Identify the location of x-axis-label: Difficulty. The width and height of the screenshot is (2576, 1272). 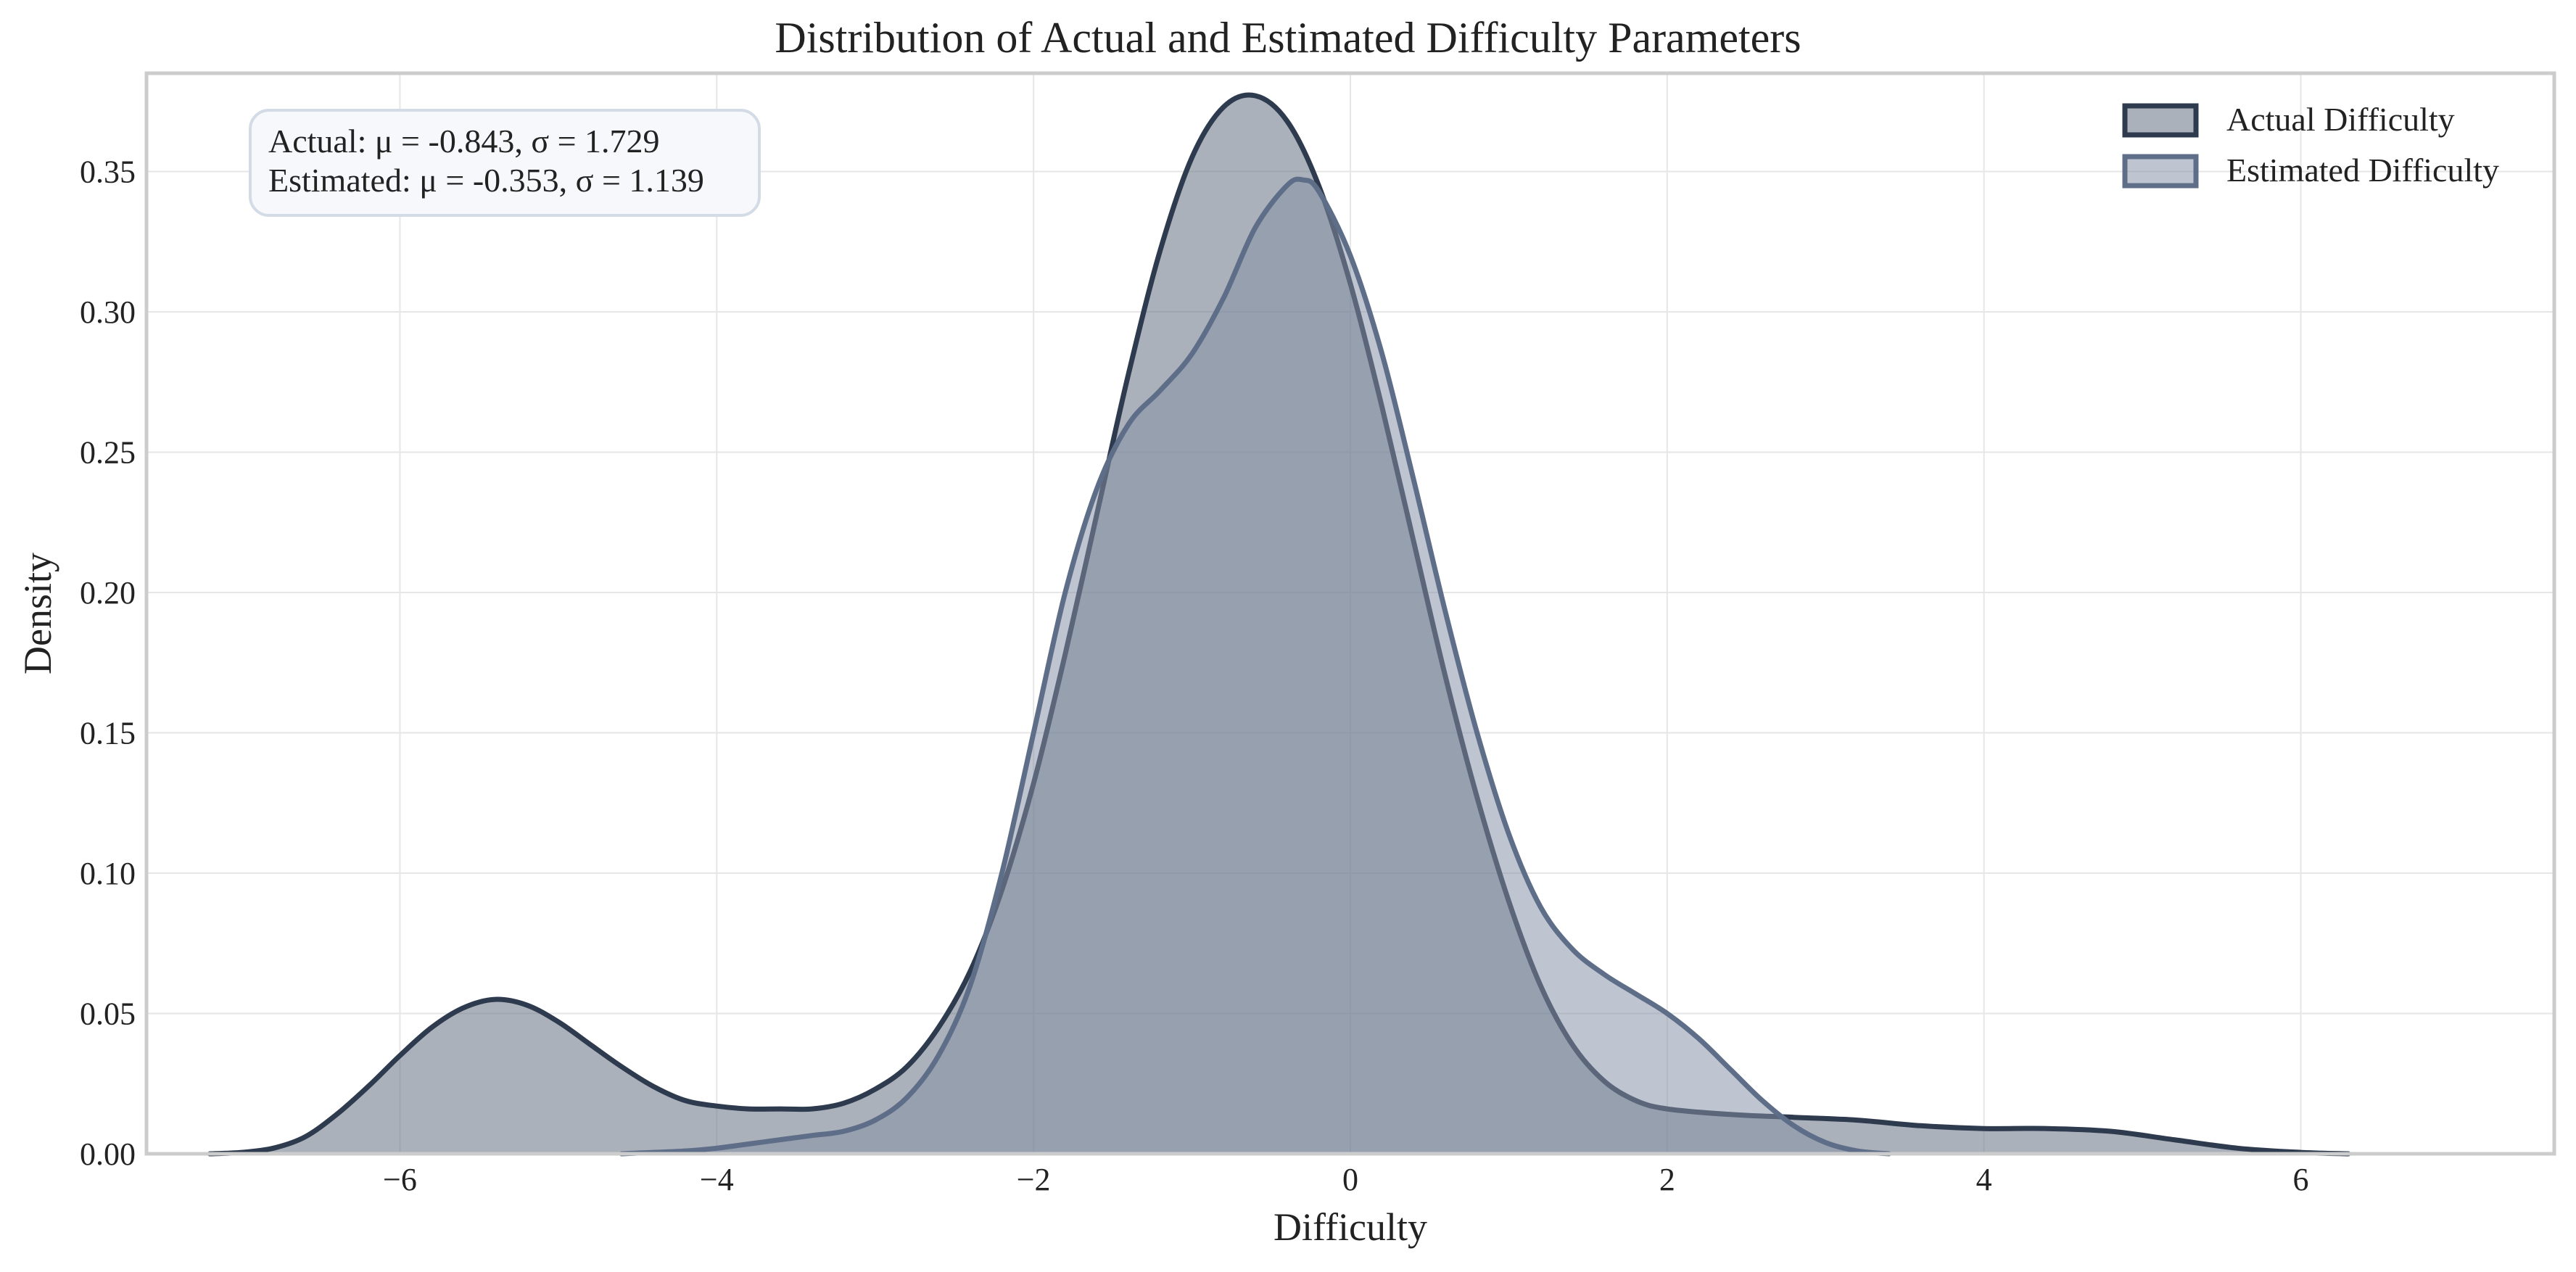
(1350, 1227).